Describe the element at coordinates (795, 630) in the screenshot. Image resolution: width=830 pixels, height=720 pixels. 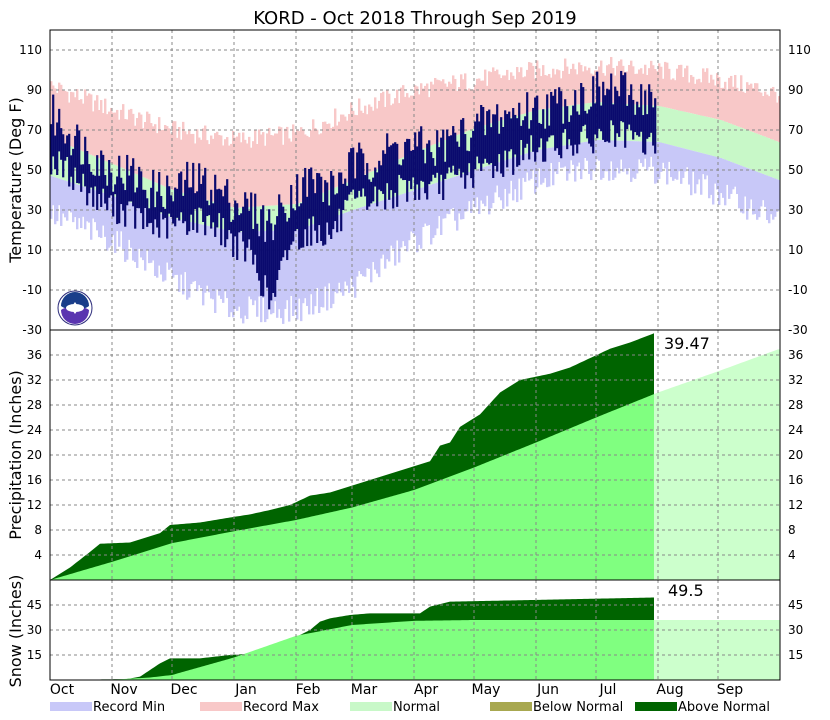
I see `snow-tick-right: 30` at that location.